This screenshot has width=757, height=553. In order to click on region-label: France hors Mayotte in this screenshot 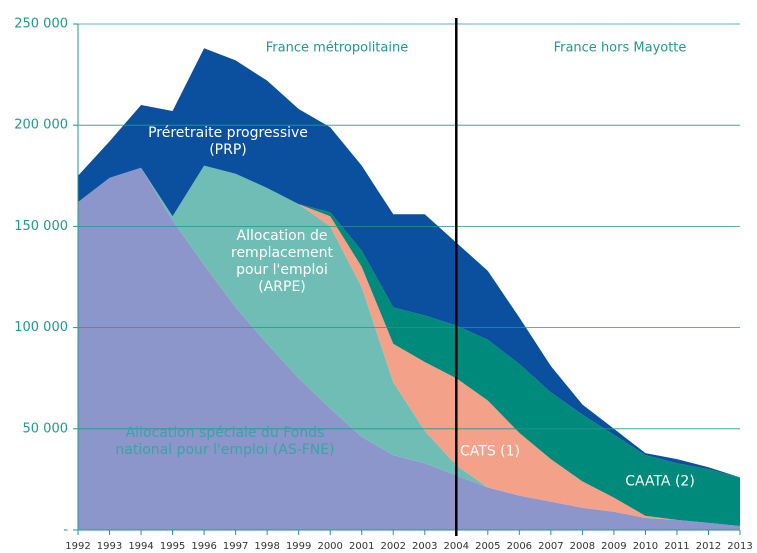, I will do `click(620, 48)`.